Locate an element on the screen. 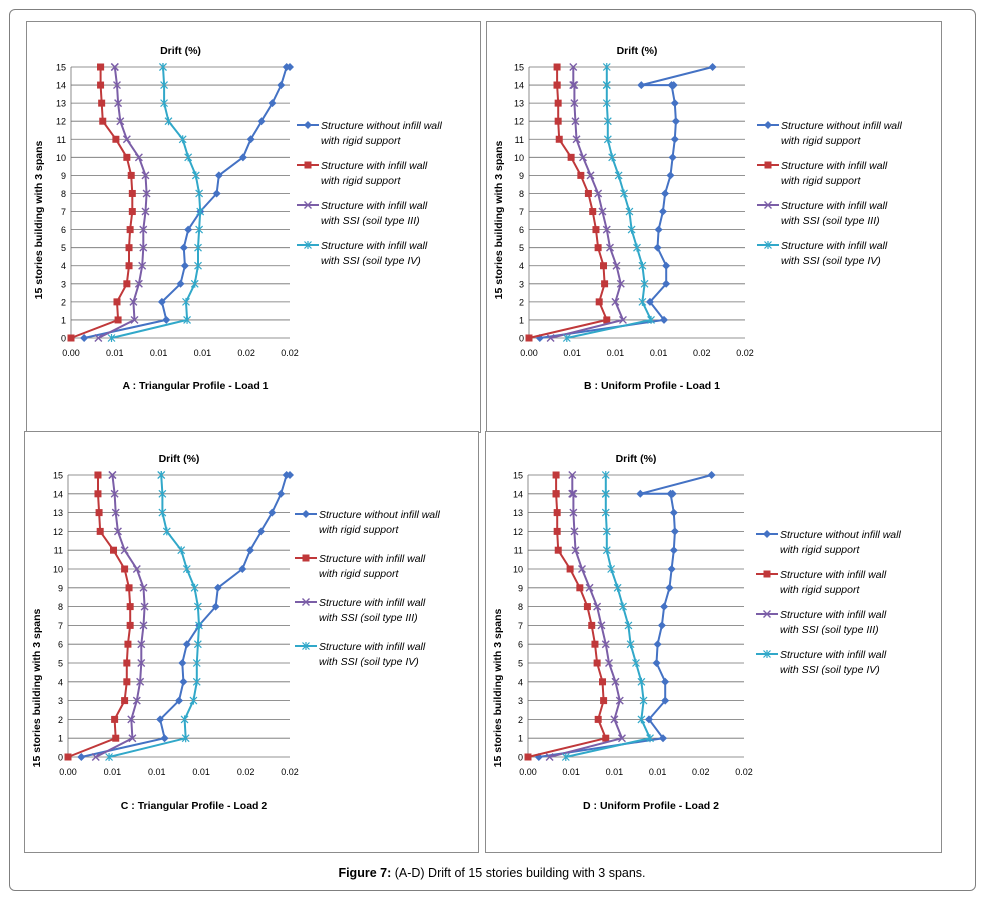 Image resolution: width=984 pixels, height=905 pixels. y-tick-label: 2 is located at coordinates (63, 302).